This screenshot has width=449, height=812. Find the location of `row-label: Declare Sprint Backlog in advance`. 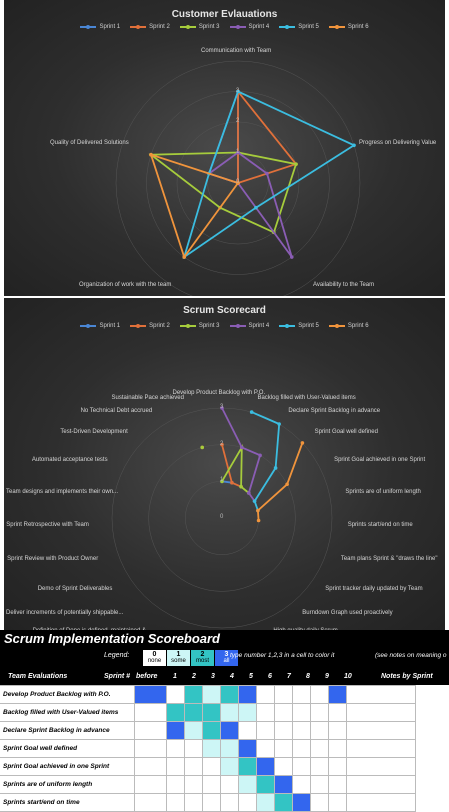

row-label: Declare Sprint Backlog in advance is located at coordinates (67, 730).